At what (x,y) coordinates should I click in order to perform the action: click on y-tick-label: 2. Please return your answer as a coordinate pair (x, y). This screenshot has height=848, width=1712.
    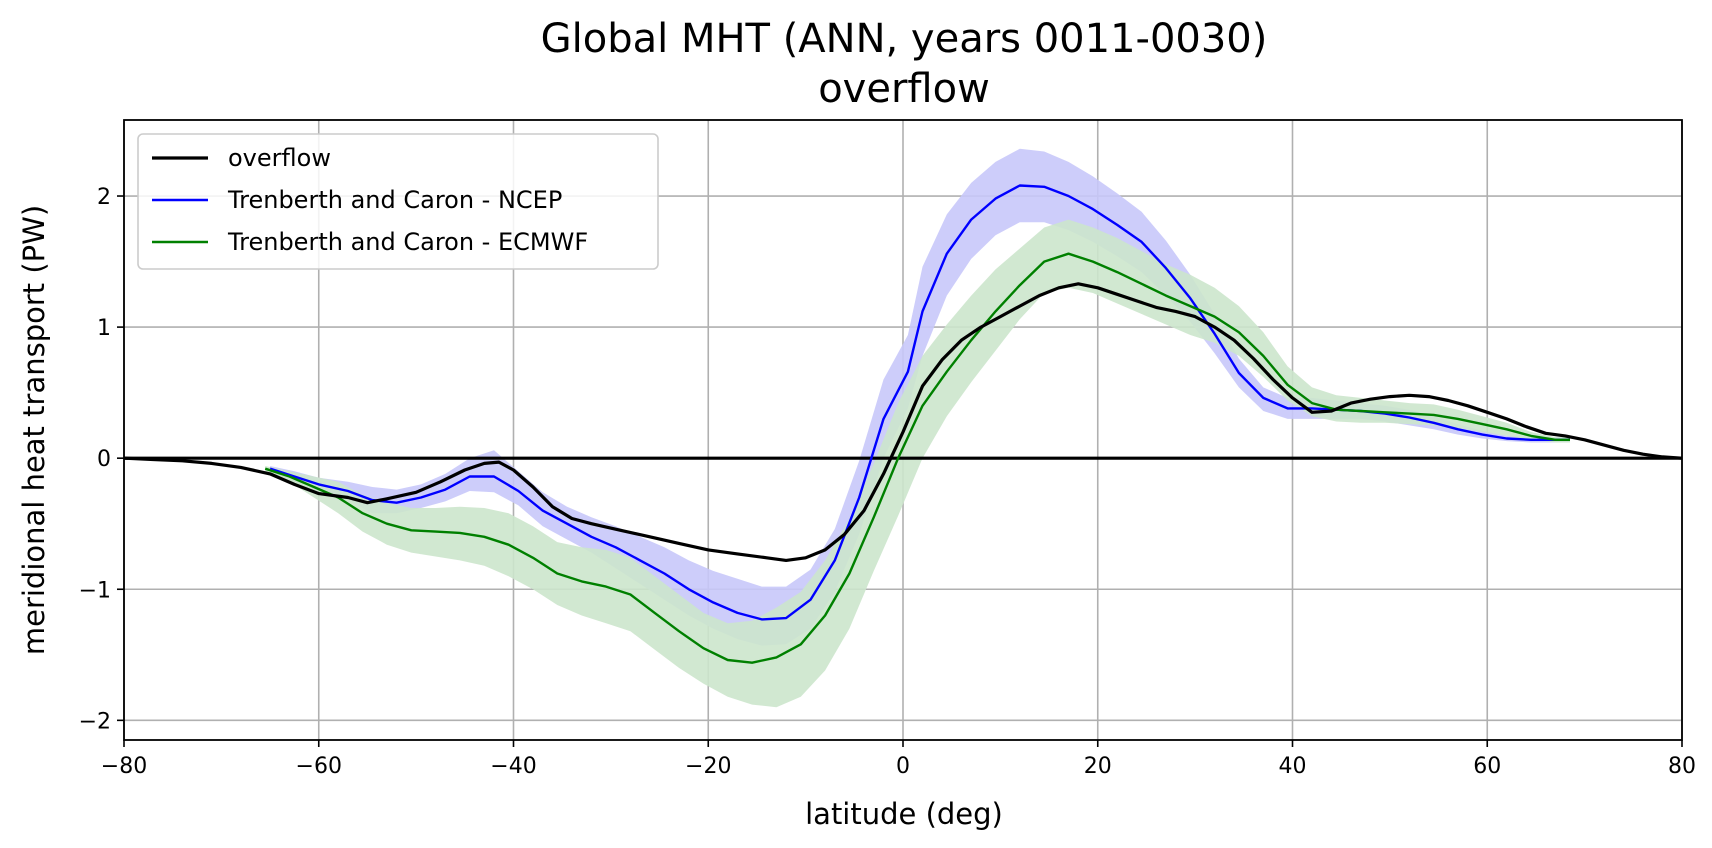
    Looking at the image, I should click on (104, 197).